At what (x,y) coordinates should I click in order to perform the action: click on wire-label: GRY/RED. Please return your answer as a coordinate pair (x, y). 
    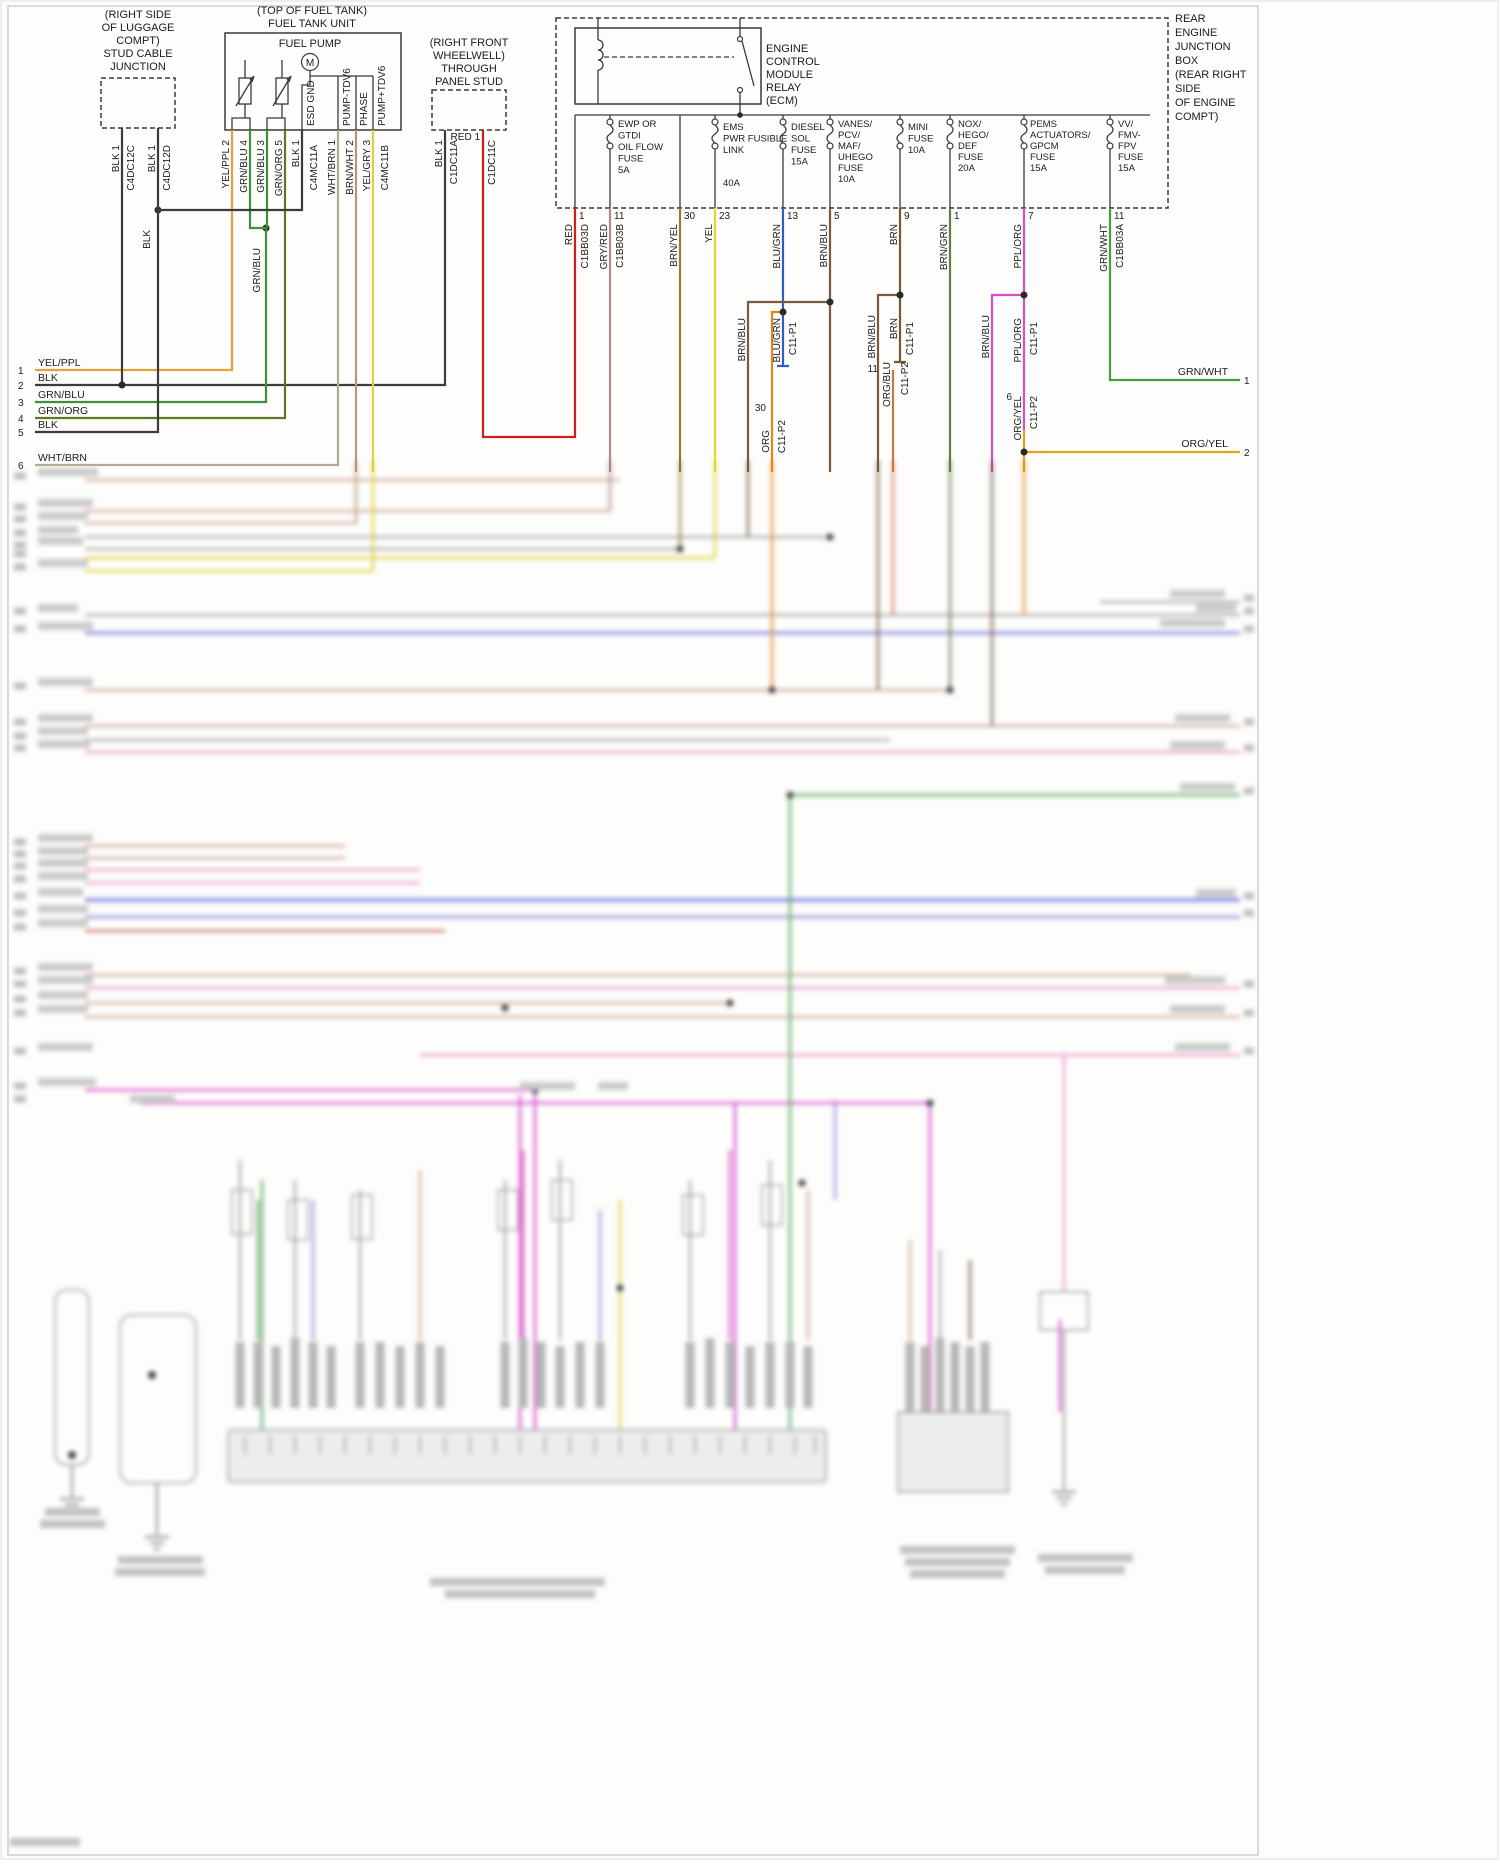
    Looking at the image, I should click on (604, 246).